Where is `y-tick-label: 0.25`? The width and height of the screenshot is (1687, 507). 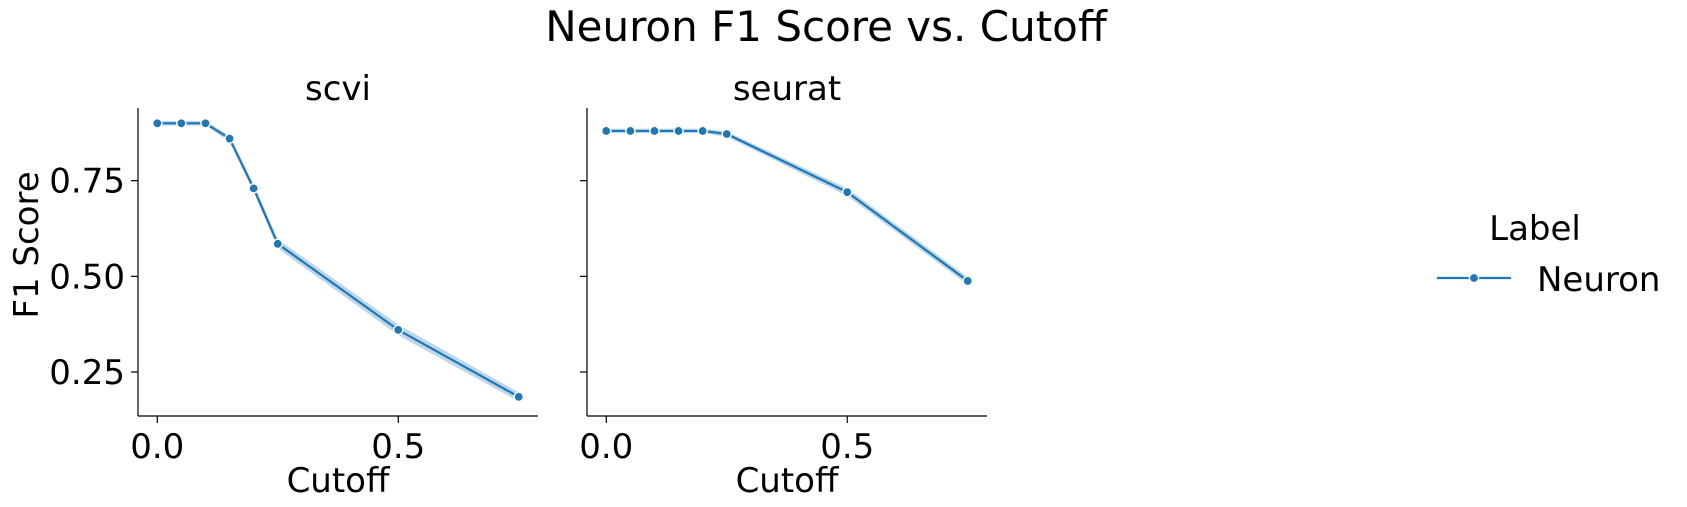 y-tick-label: 0.25 is located at coordinates (87, 373).